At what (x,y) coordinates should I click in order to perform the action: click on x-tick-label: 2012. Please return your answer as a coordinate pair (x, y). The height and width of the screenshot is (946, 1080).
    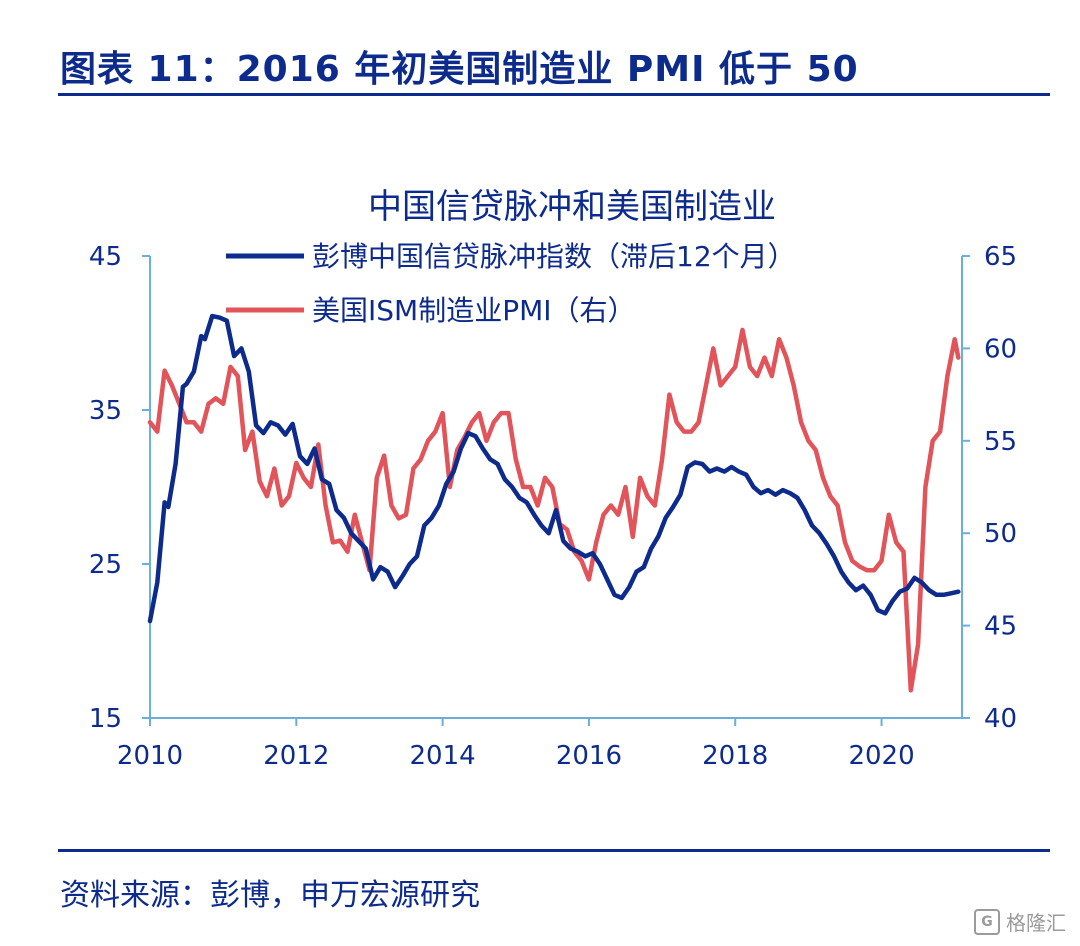
    Looking at the image, I should click on (296, 756).